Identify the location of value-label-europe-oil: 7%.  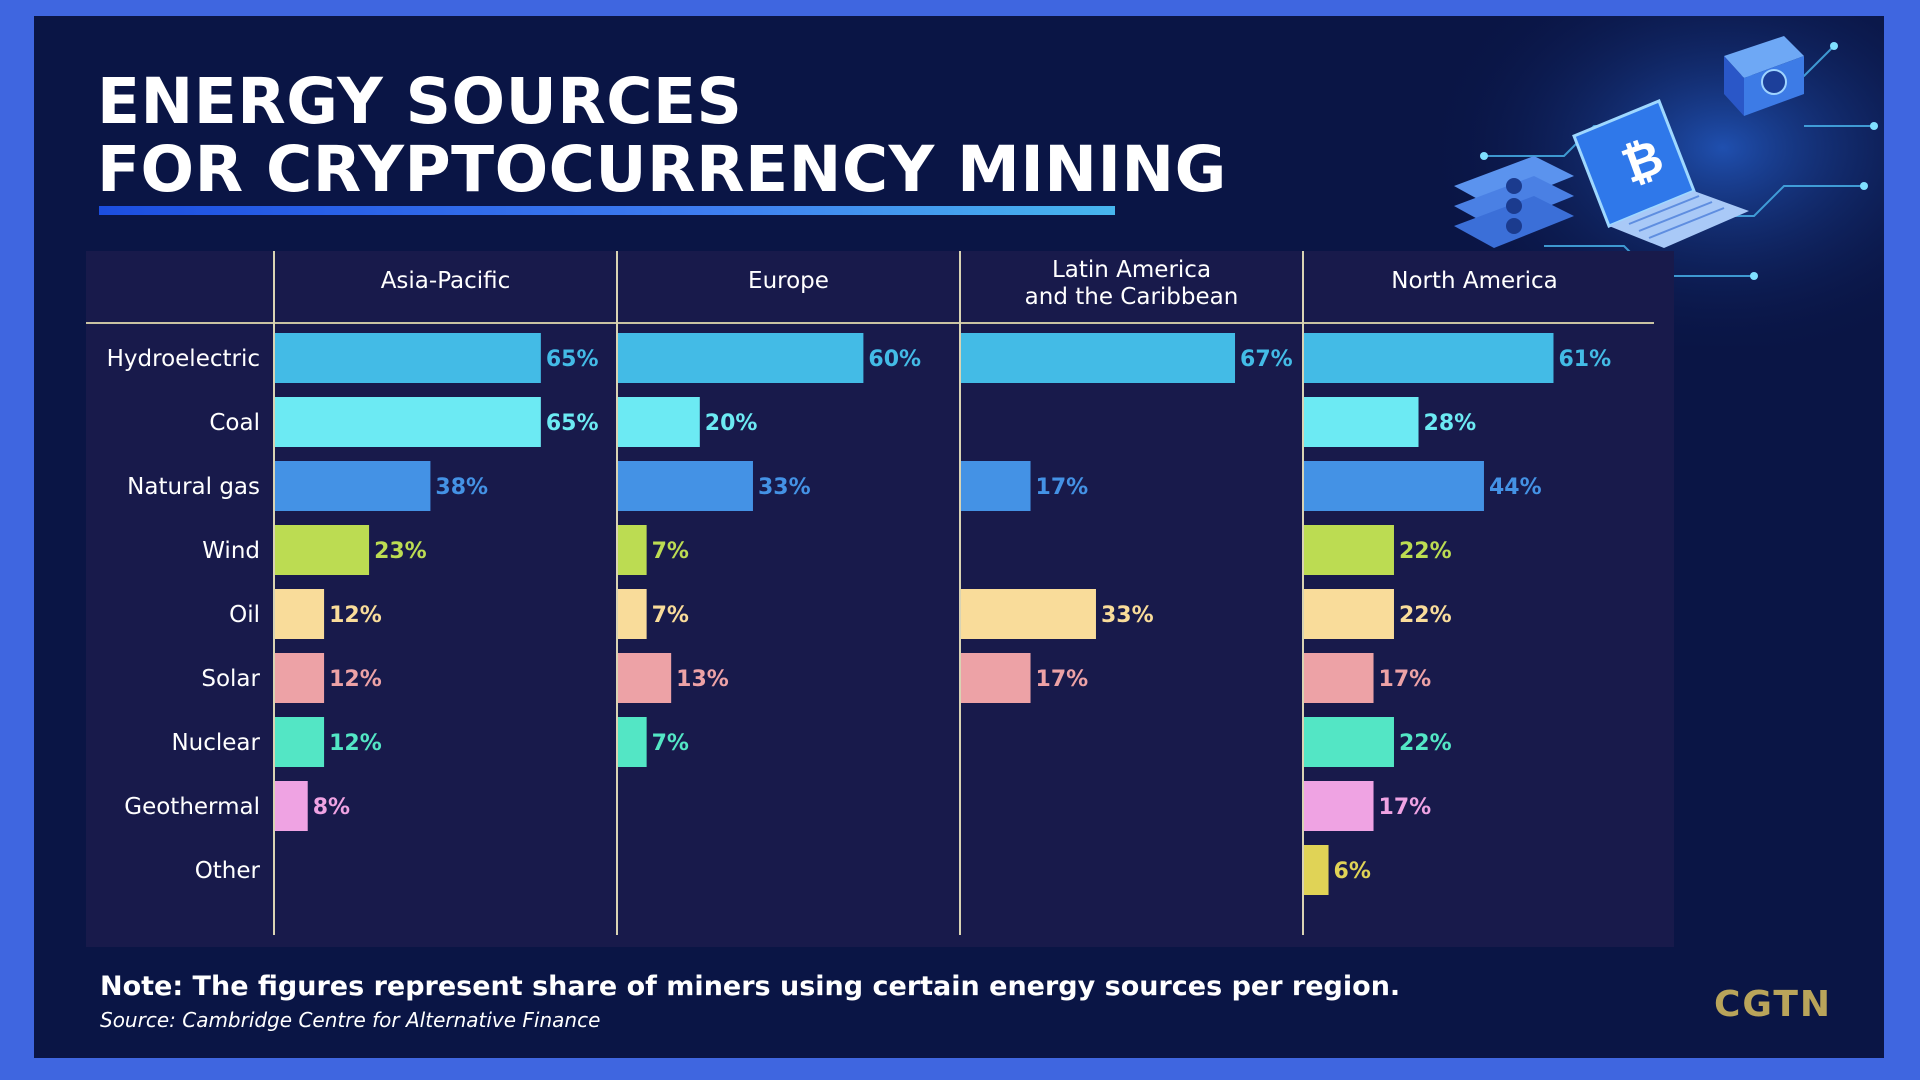
(670, 615).